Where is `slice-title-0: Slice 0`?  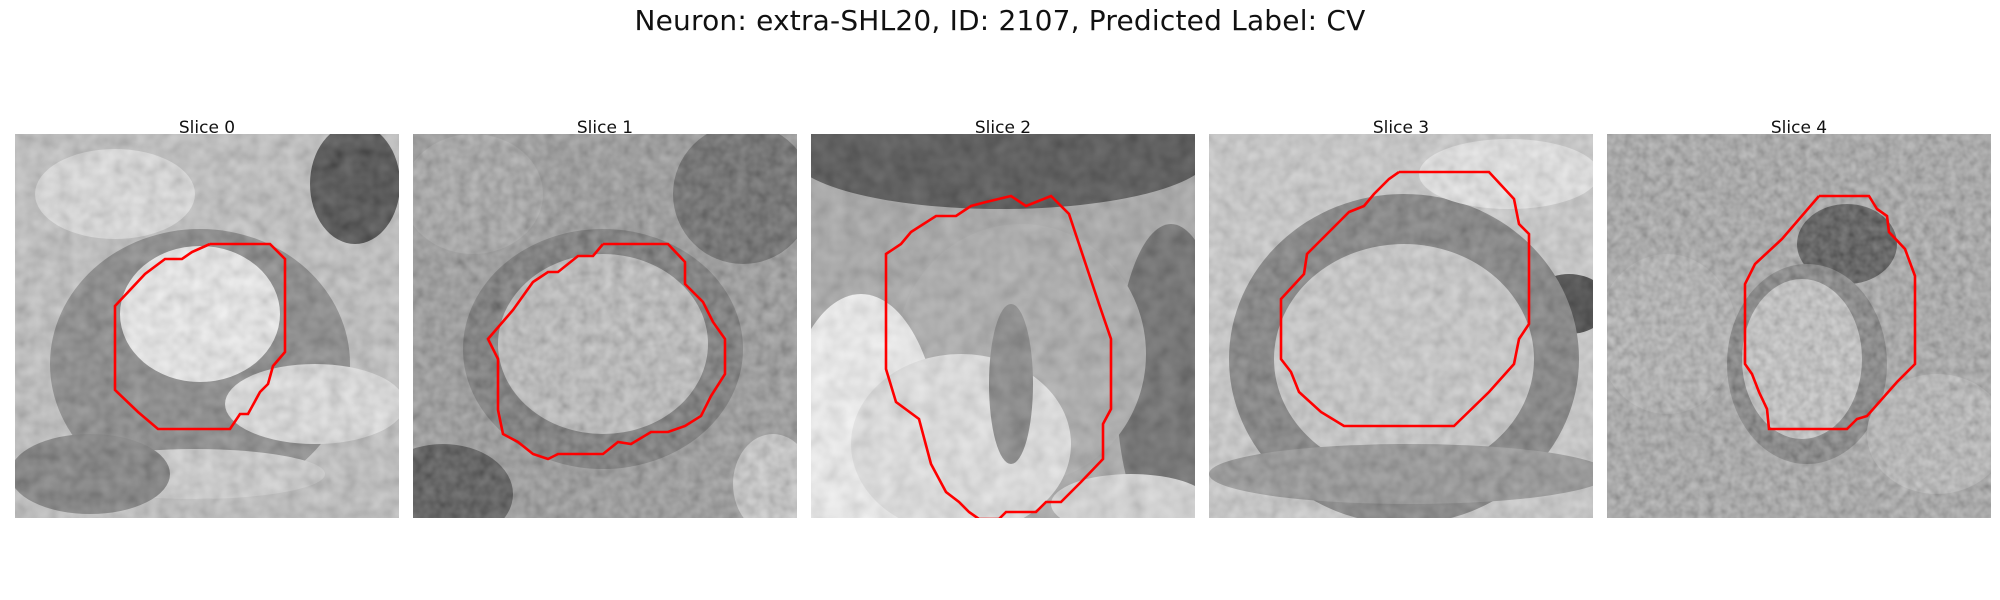
slice-title-0: Slice 0 is located at coordinates (207, 128).